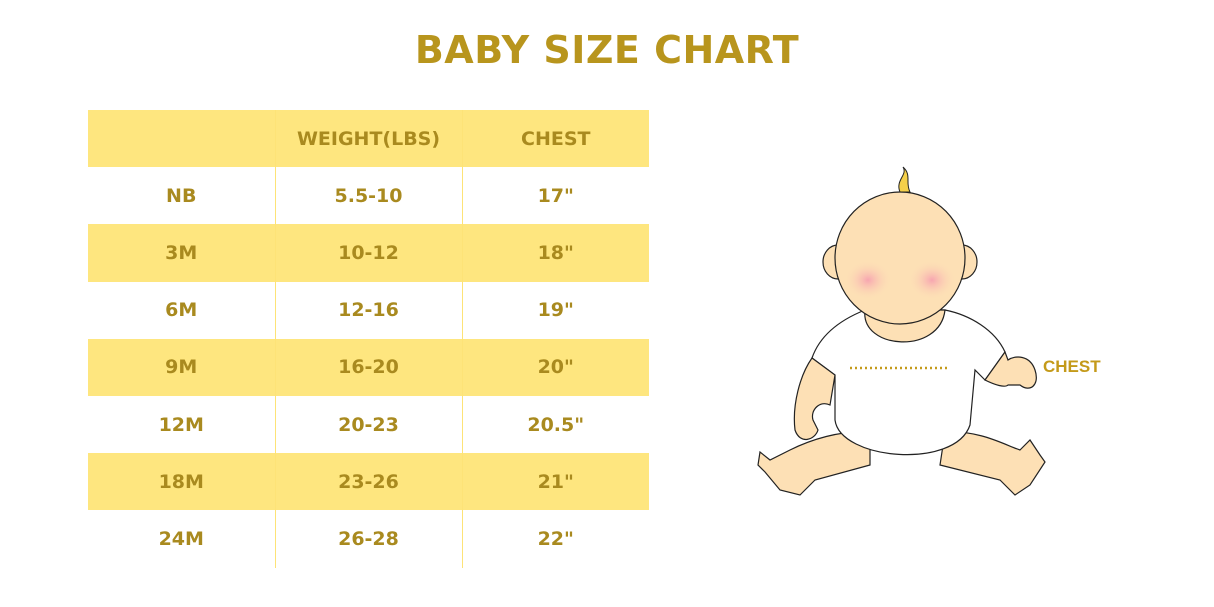 Image resolution: width=1214 pixels, height=607 pixels. What do you see at coordinates (182, 424) in the screenshot?
I see `cell-size: 12M` at bounding box center [182, 424].